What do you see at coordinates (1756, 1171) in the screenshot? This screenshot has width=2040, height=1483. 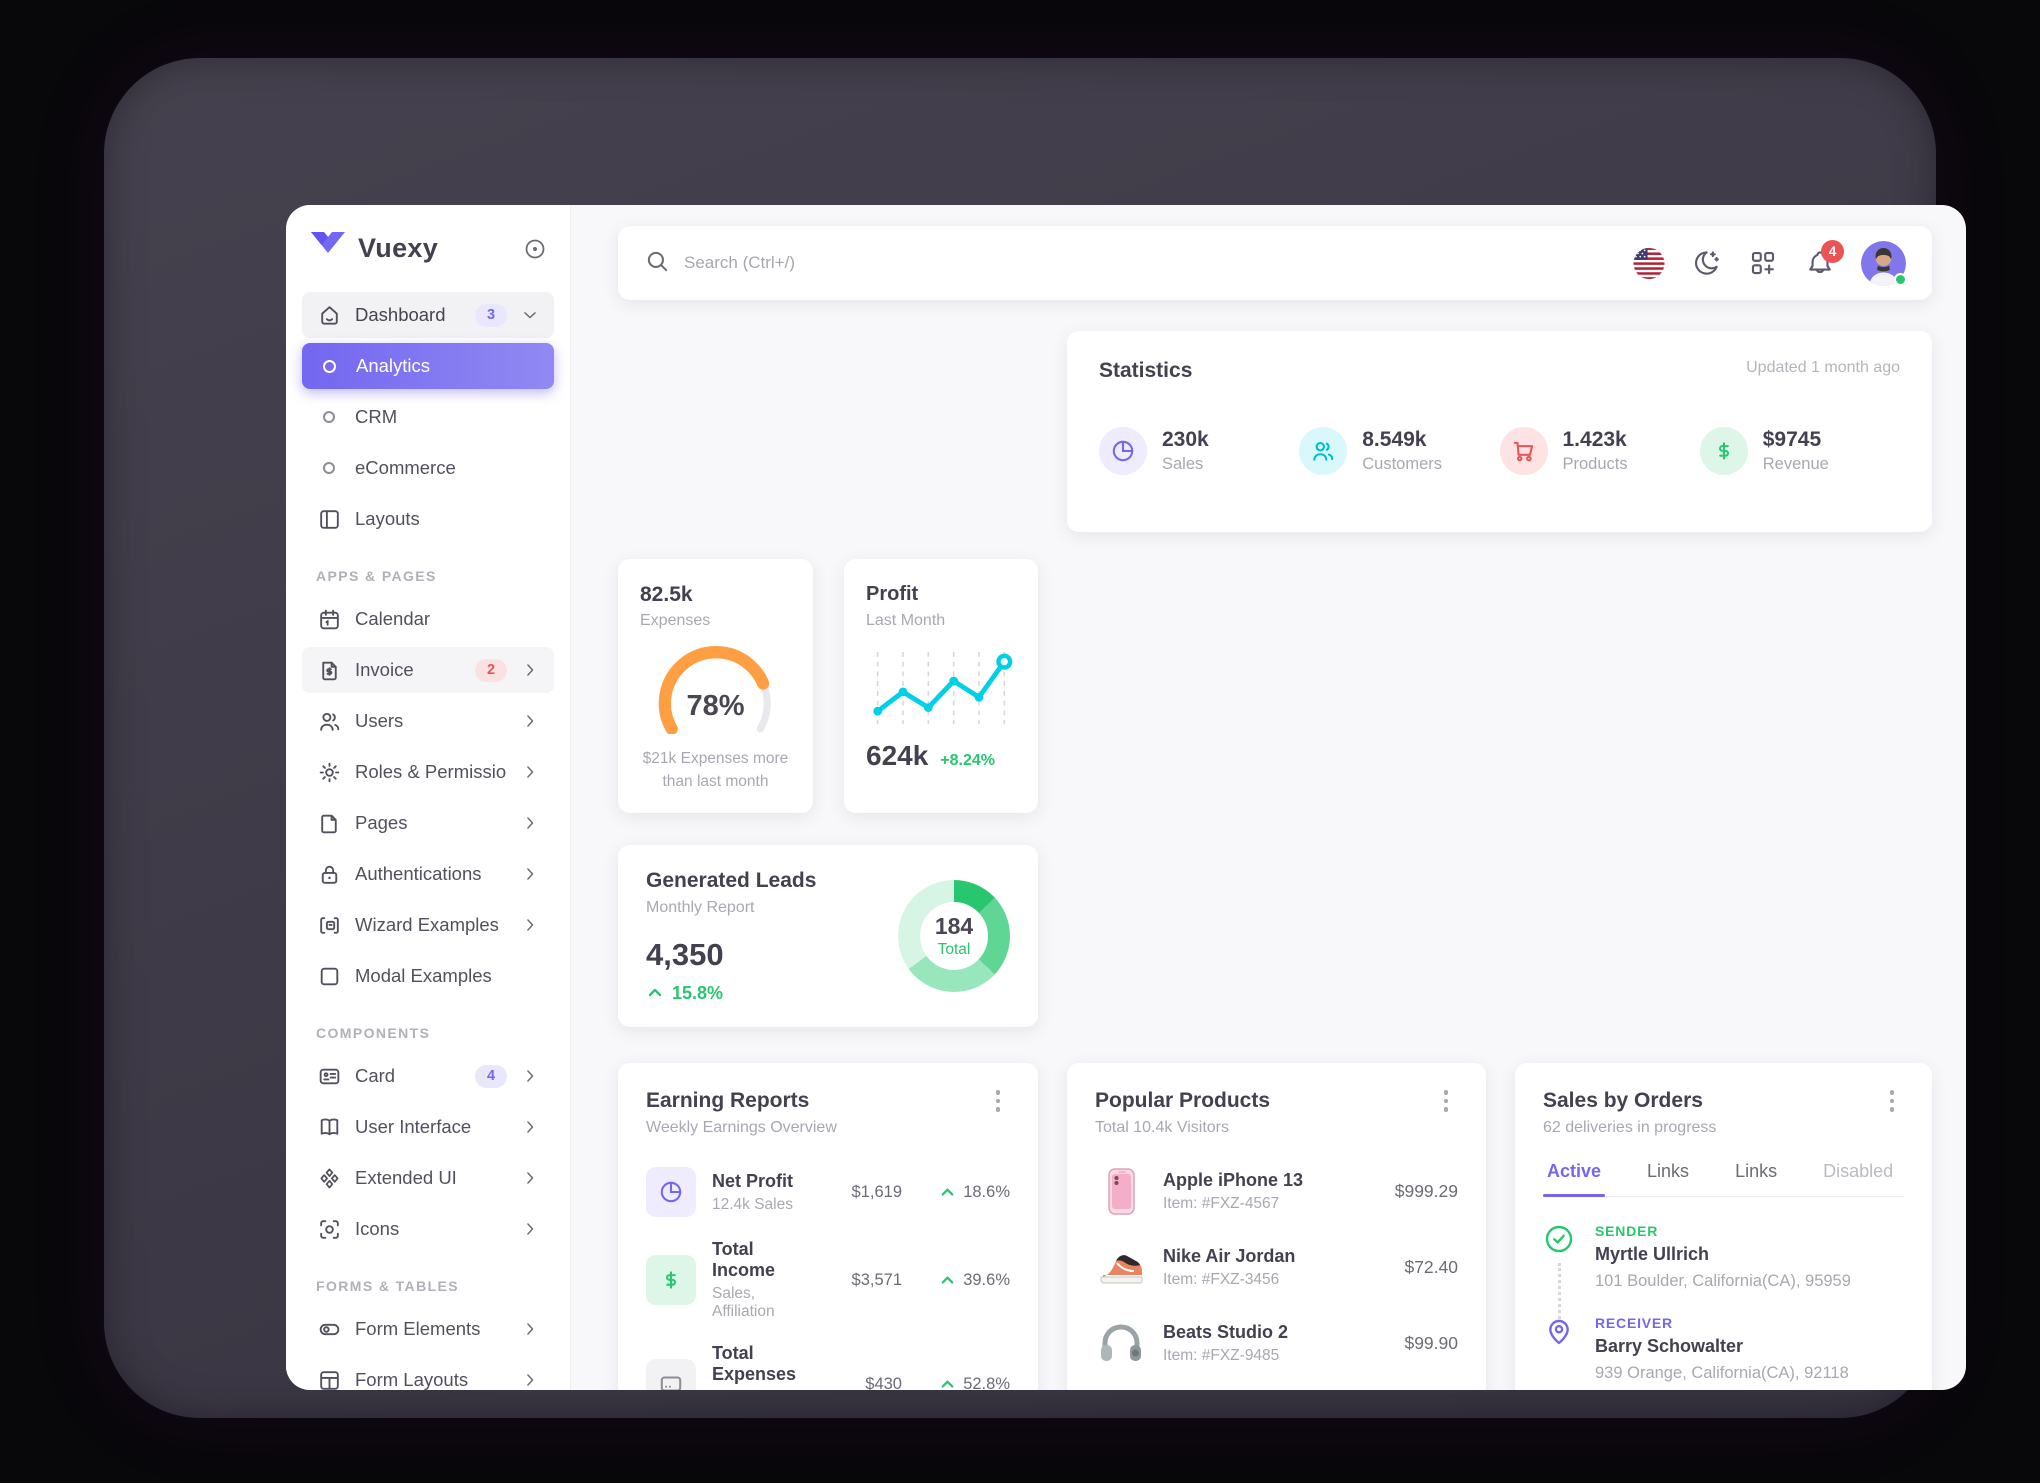 I see `tab-links-2: Links` at bounding box center [1756, 1171].